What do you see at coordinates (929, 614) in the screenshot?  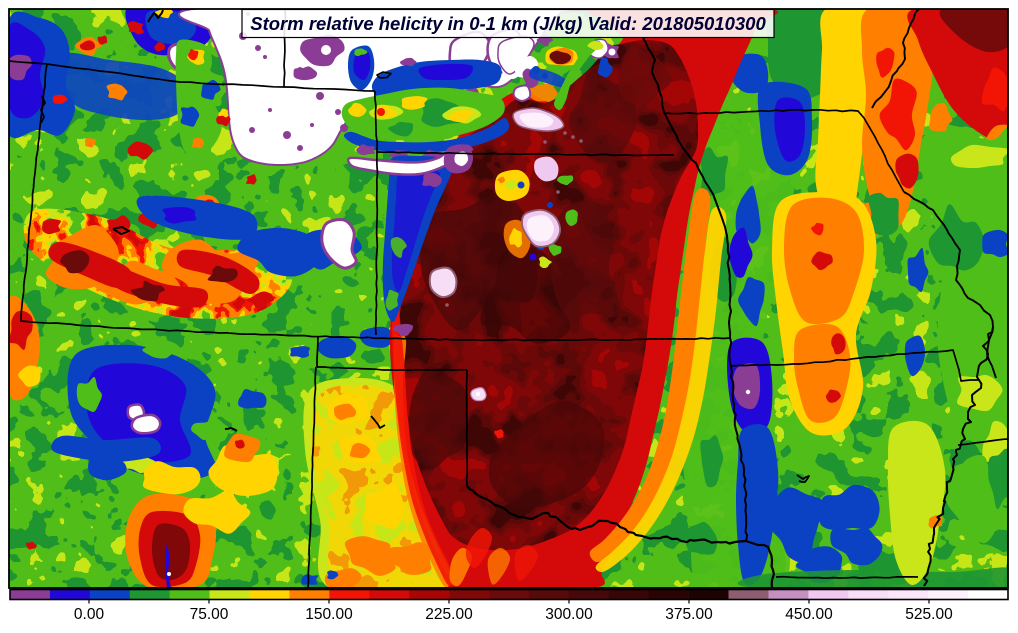 I see `svg-text: 525.00` at bounding box center [929, 614].